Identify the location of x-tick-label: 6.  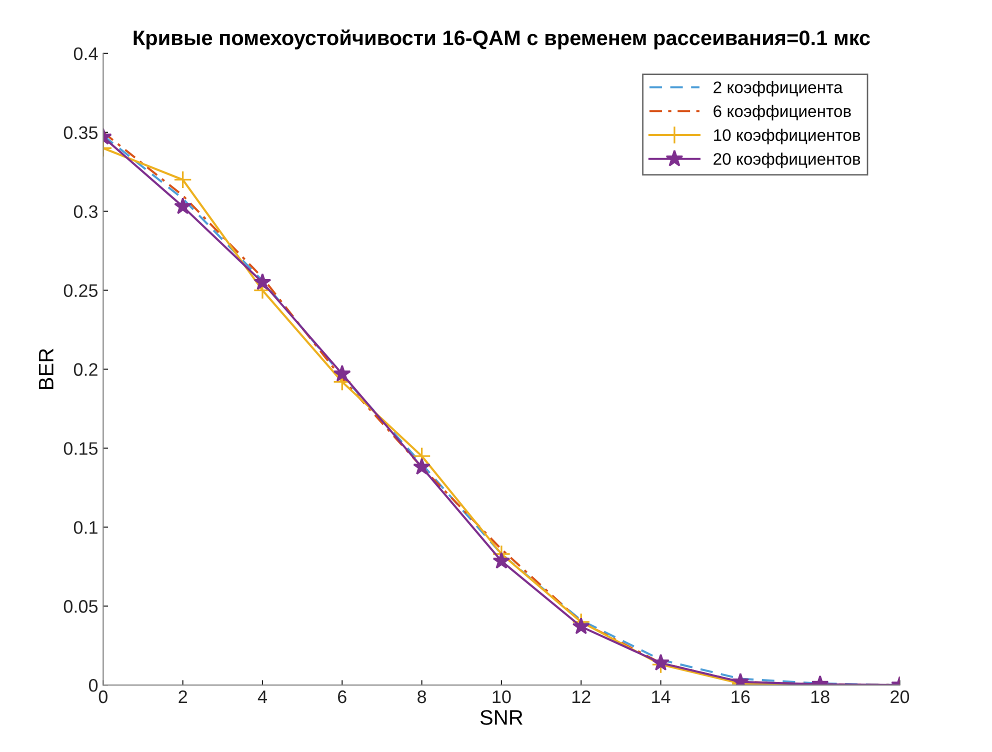
(342, 697).